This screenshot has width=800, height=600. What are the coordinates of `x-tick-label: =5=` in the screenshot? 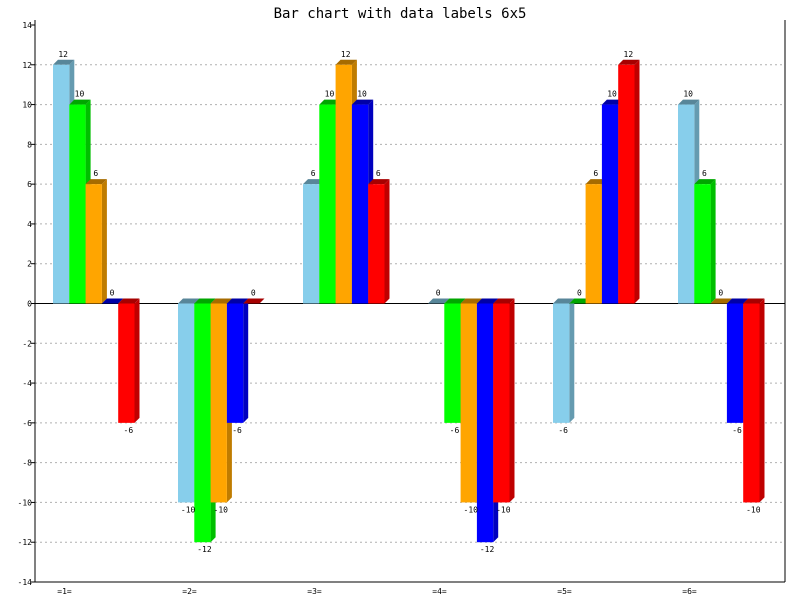 It's located at (564, 591).